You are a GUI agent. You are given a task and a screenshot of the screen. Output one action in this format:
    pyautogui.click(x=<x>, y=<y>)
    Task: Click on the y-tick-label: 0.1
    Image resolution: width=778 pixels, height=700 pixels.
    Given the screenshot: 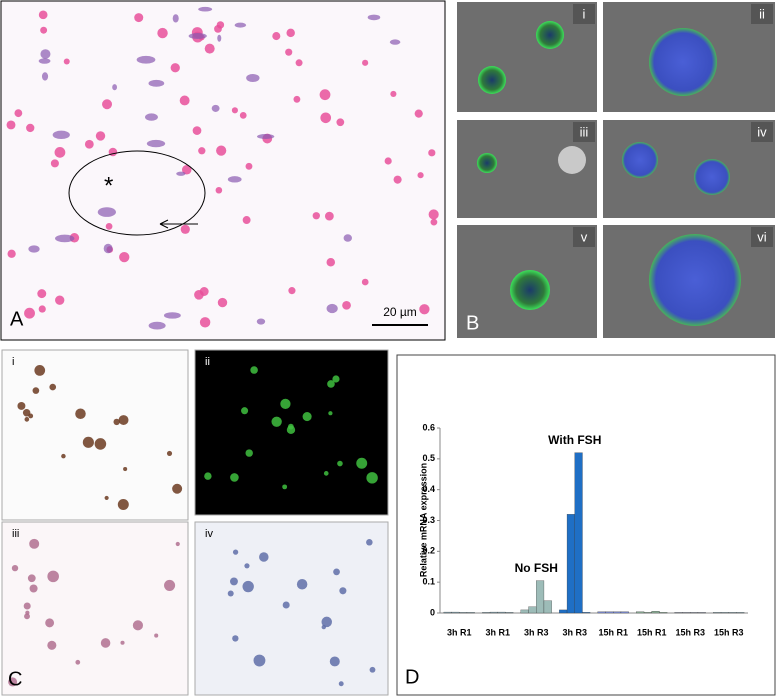 What is the action you would take?
    pyautogui.click(x=428, y=582)
    